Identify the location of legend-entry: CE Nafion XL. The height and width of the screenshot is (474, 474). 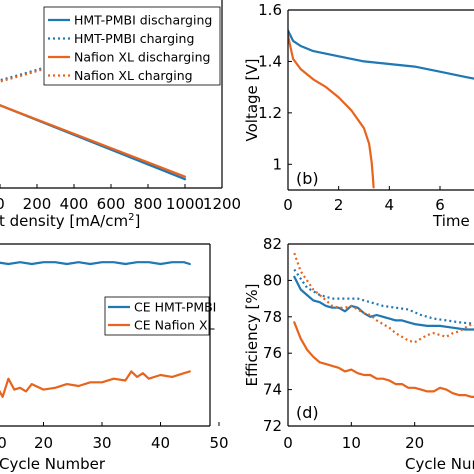
(174, 325).